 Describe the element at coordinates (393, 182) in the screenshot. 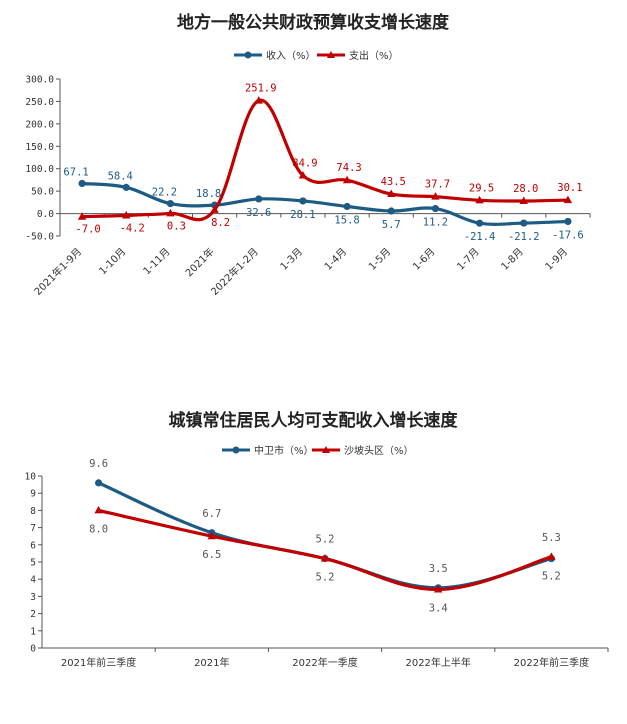

I see `chart1-series-1-data-label: 43.5` at that location.